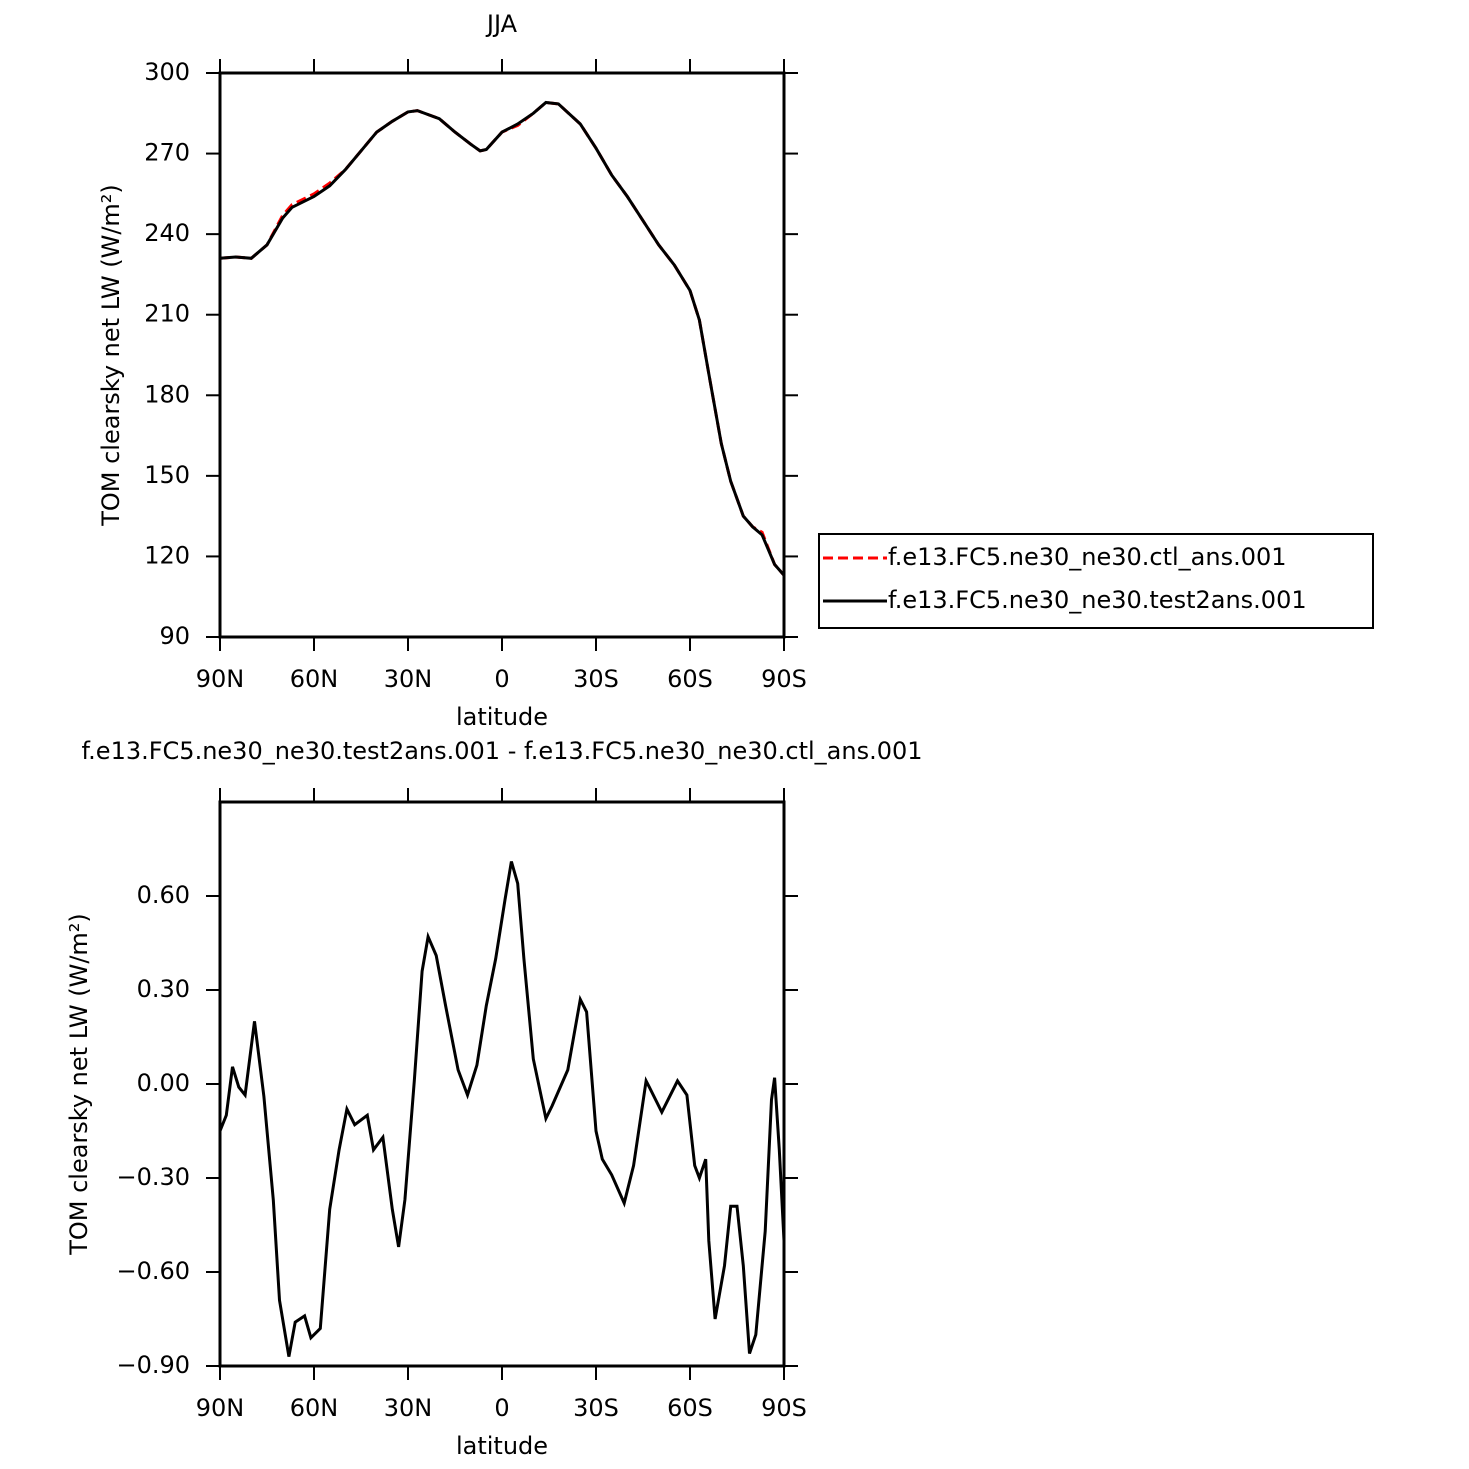 The height and width of the screenshot is (1469, 1469). What do you see at coordinates (153, 1177) in the screenshot?
I see `y-tick-label: −0.30` at bounding box center [153, 1177].